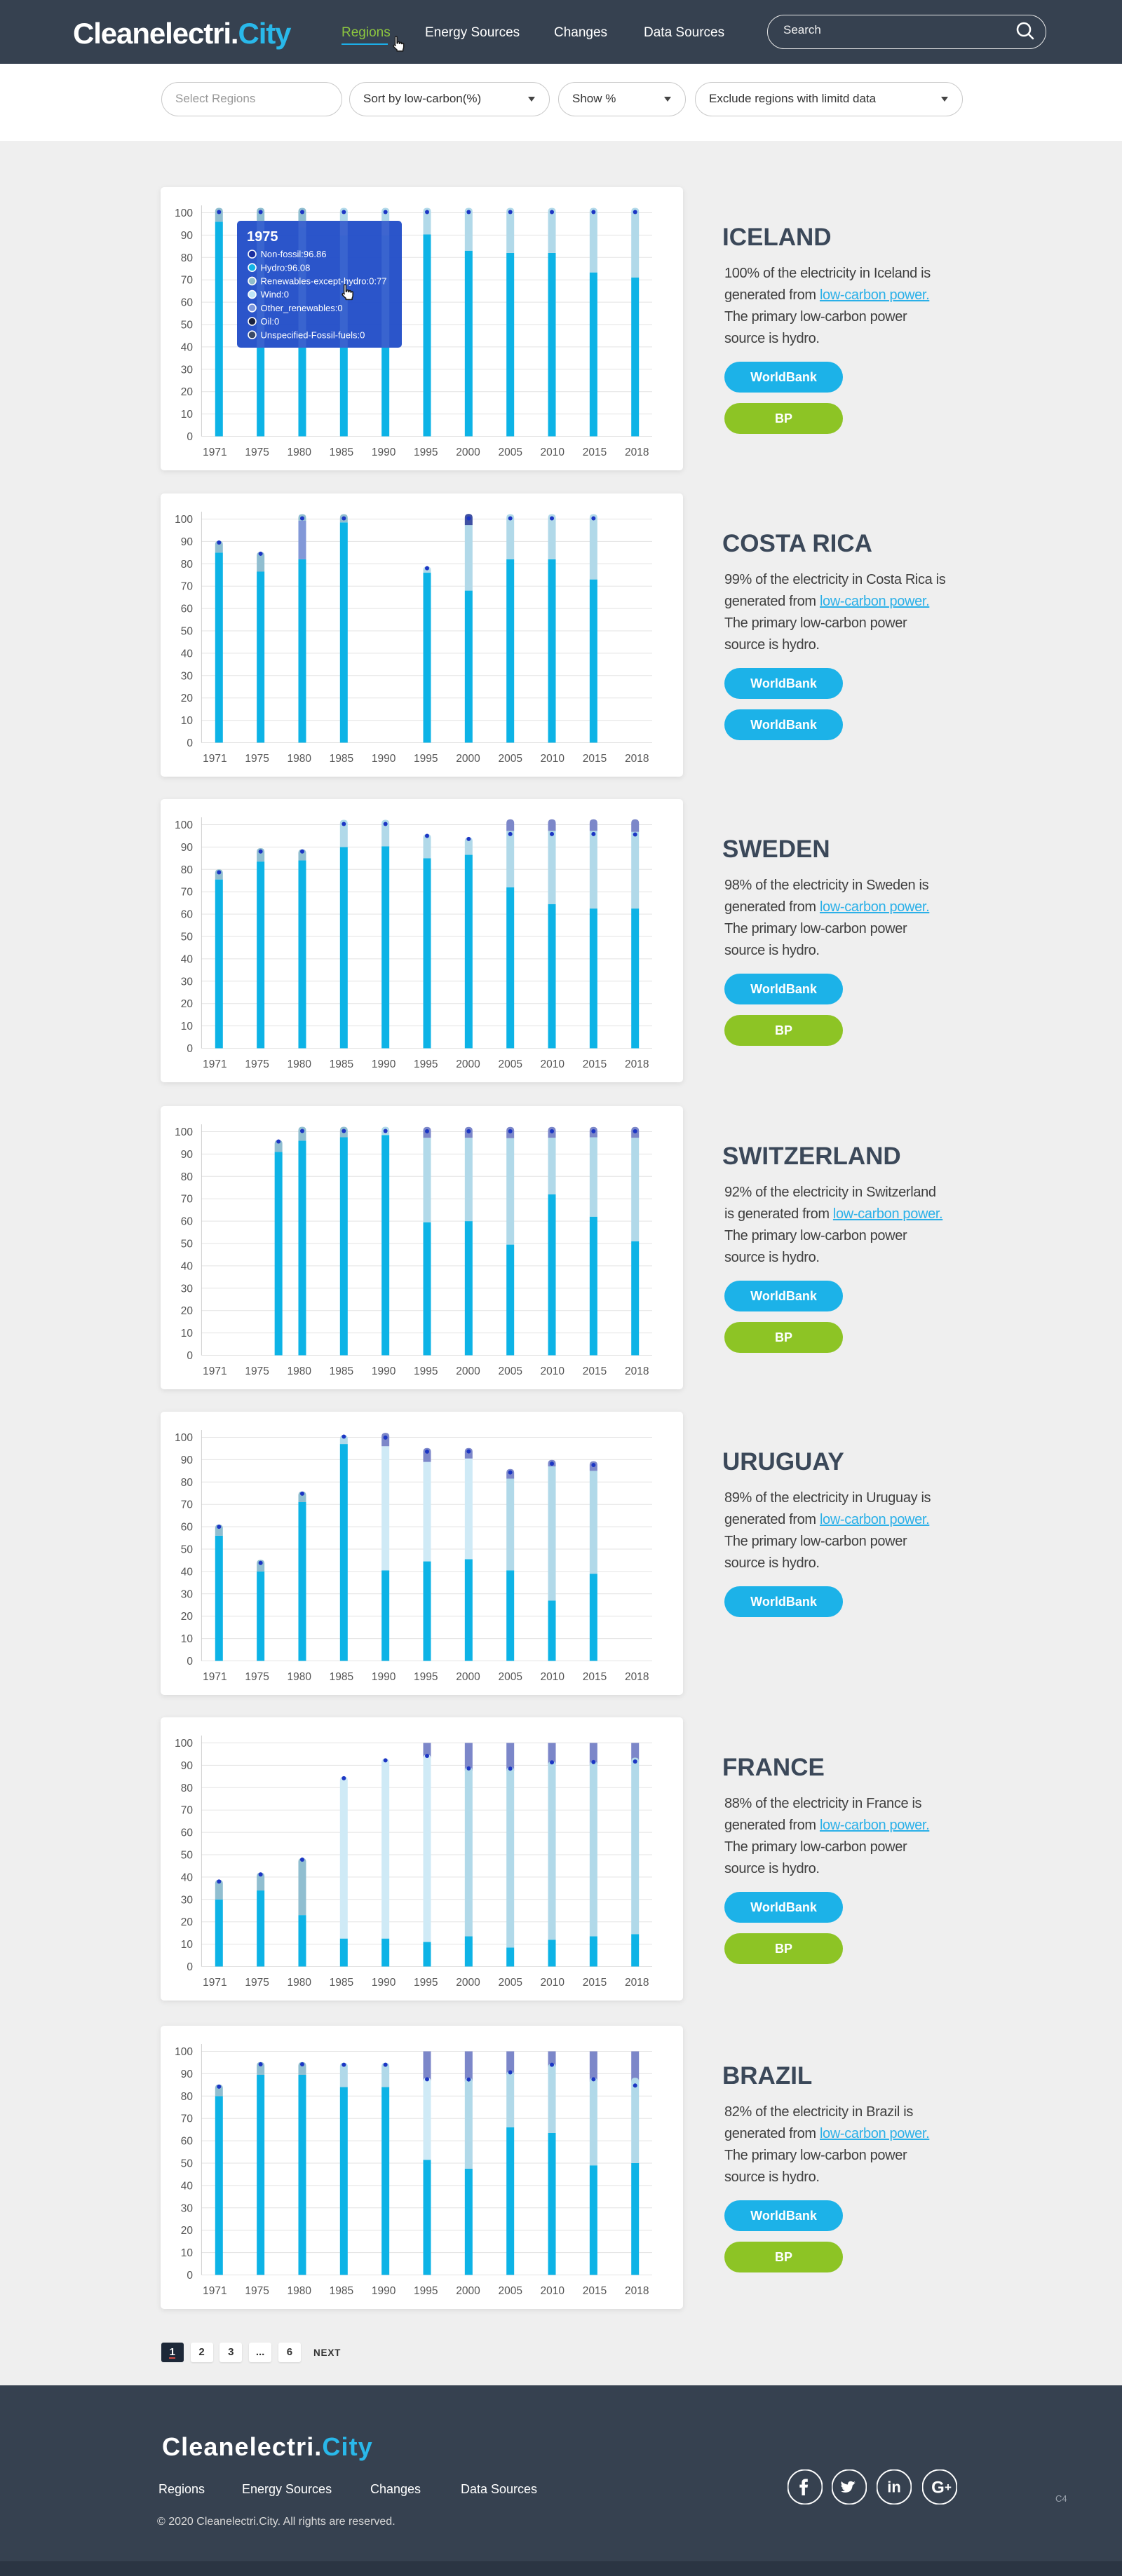  I want to click on svg-text: Non-fossil:96.86, so click(294, 254).